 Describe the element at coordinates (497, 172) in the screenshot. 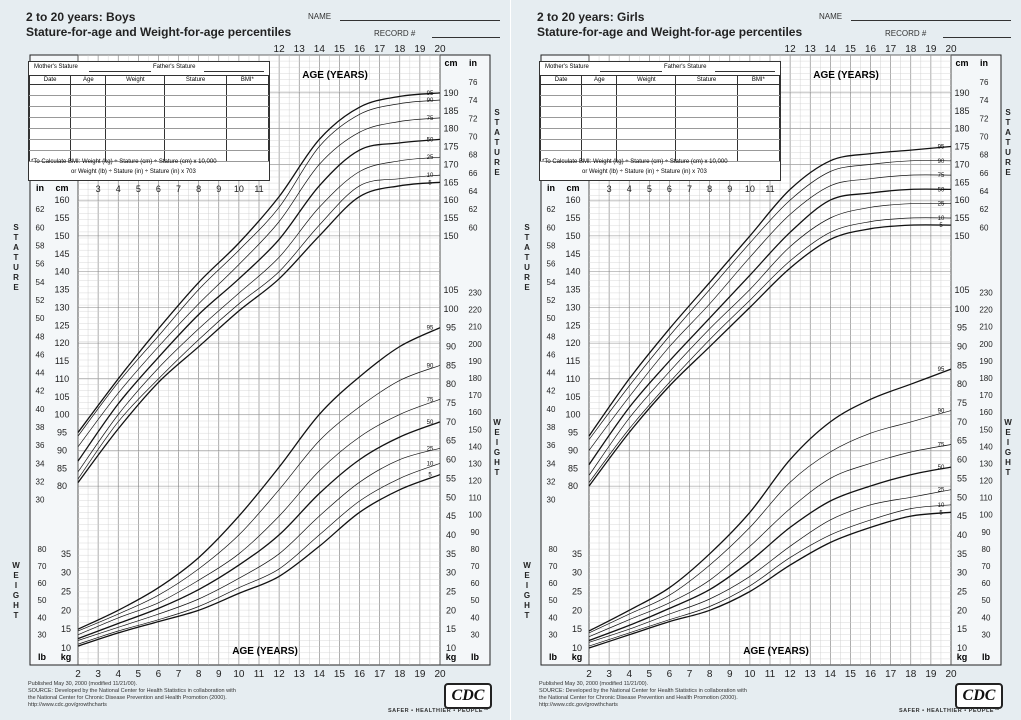

I see `stature-axis-letter: E` at that location.